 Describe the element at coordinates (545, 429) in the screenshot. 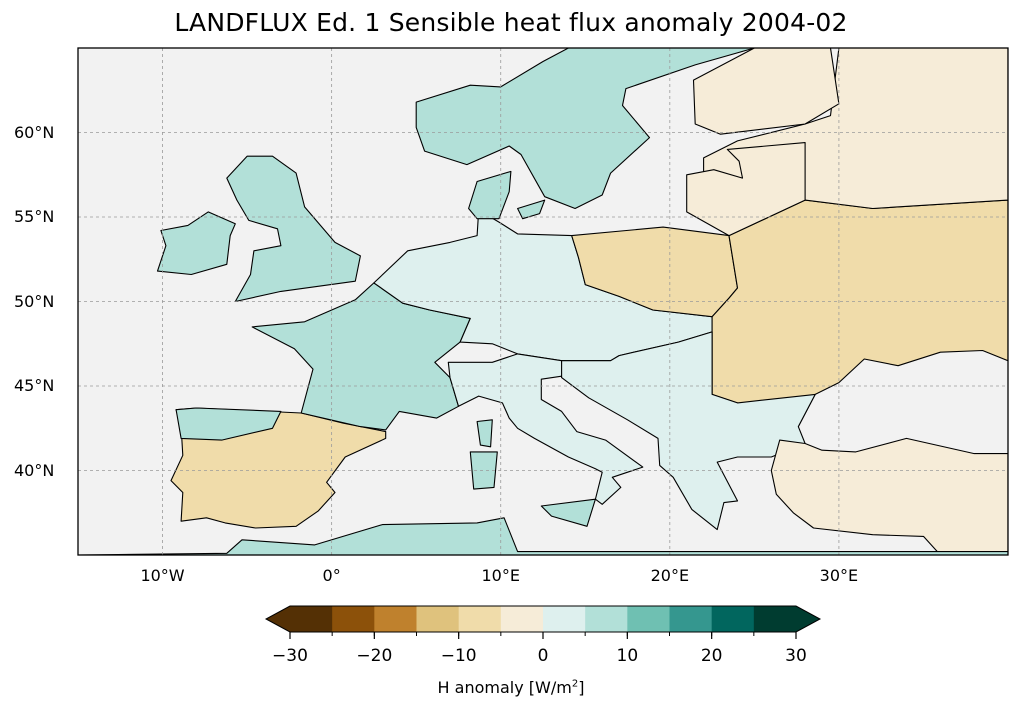

I see `region-italy` at that location.